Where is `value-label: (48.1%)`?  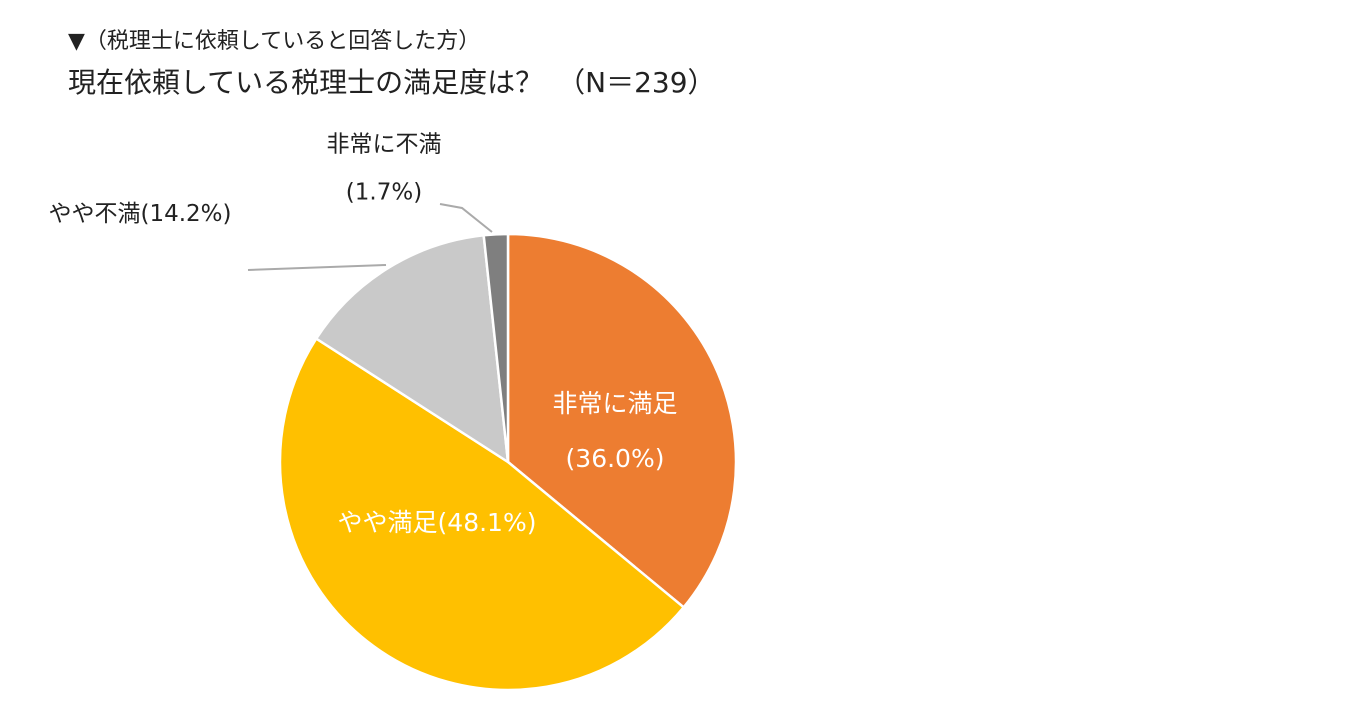
value-label: (48.1%) is located at coordinates (487, 522).